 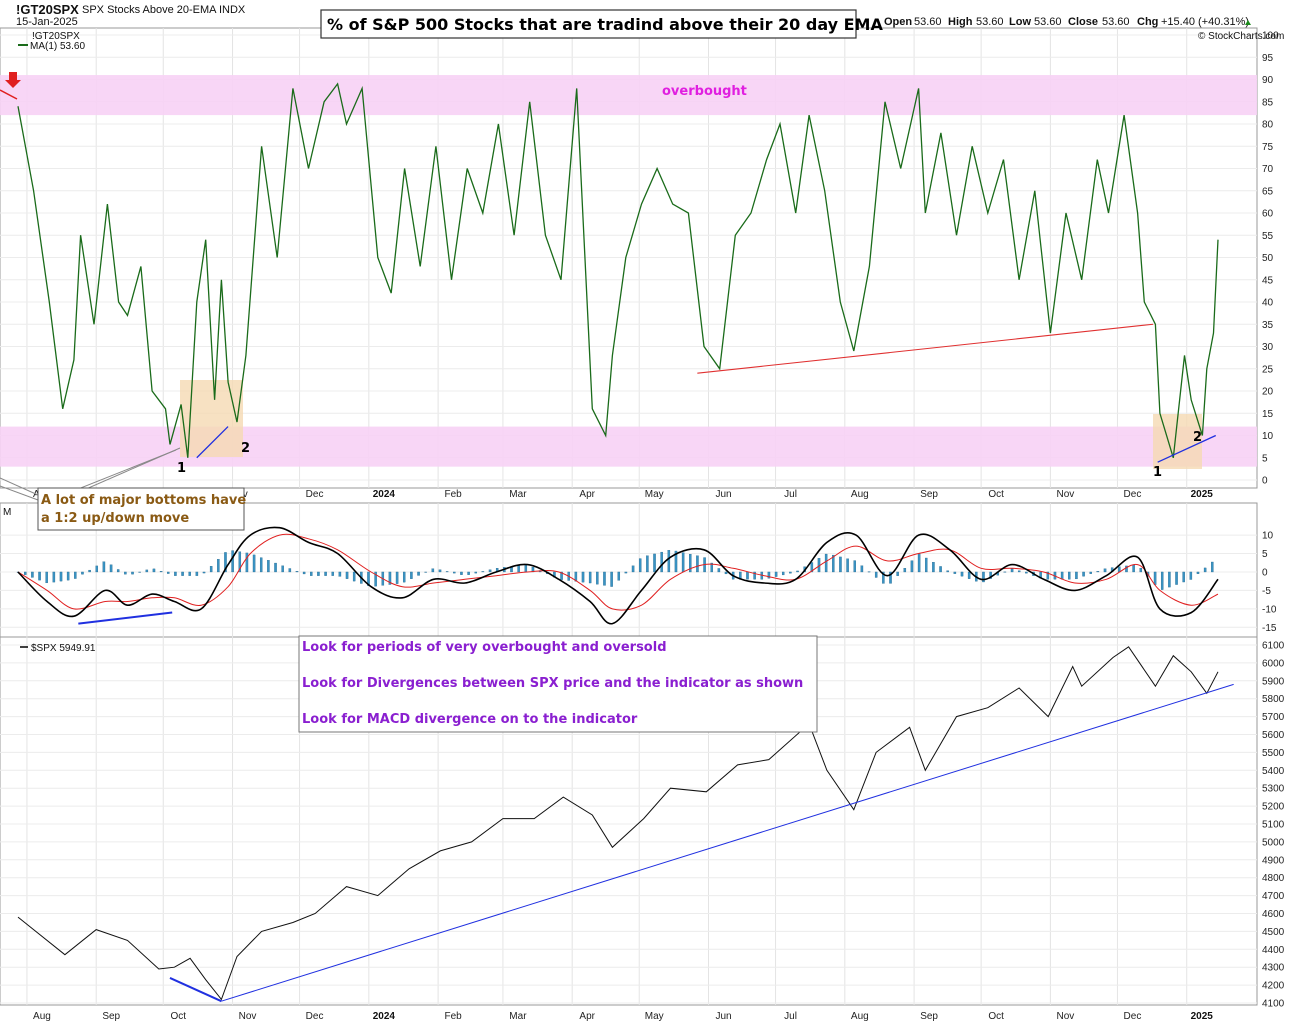 What do you see at coordinates (1273, 789) in the screenshot?
I see `y-tick-label: 5300` at bounding box center [1273, 789].